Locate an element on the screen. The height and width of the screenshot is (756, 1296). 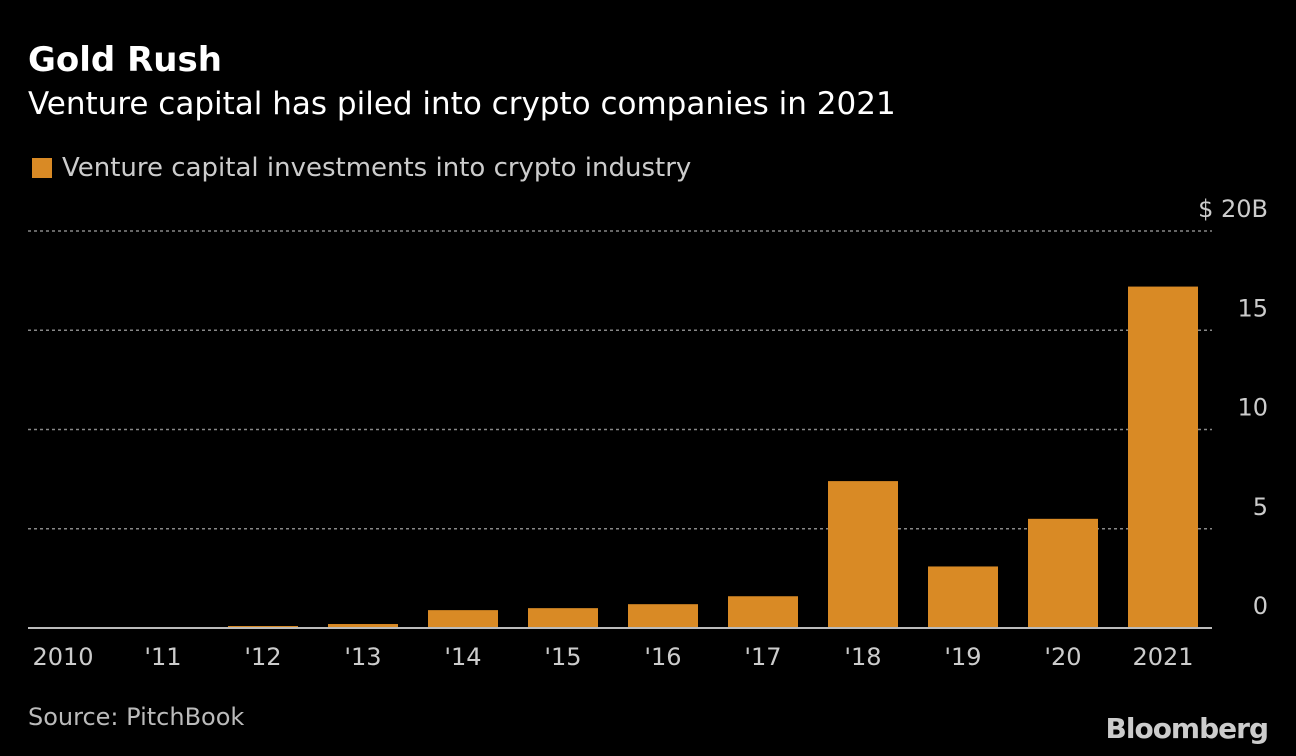
chart-title: Gold Rush is located at coordinates (125, 60).